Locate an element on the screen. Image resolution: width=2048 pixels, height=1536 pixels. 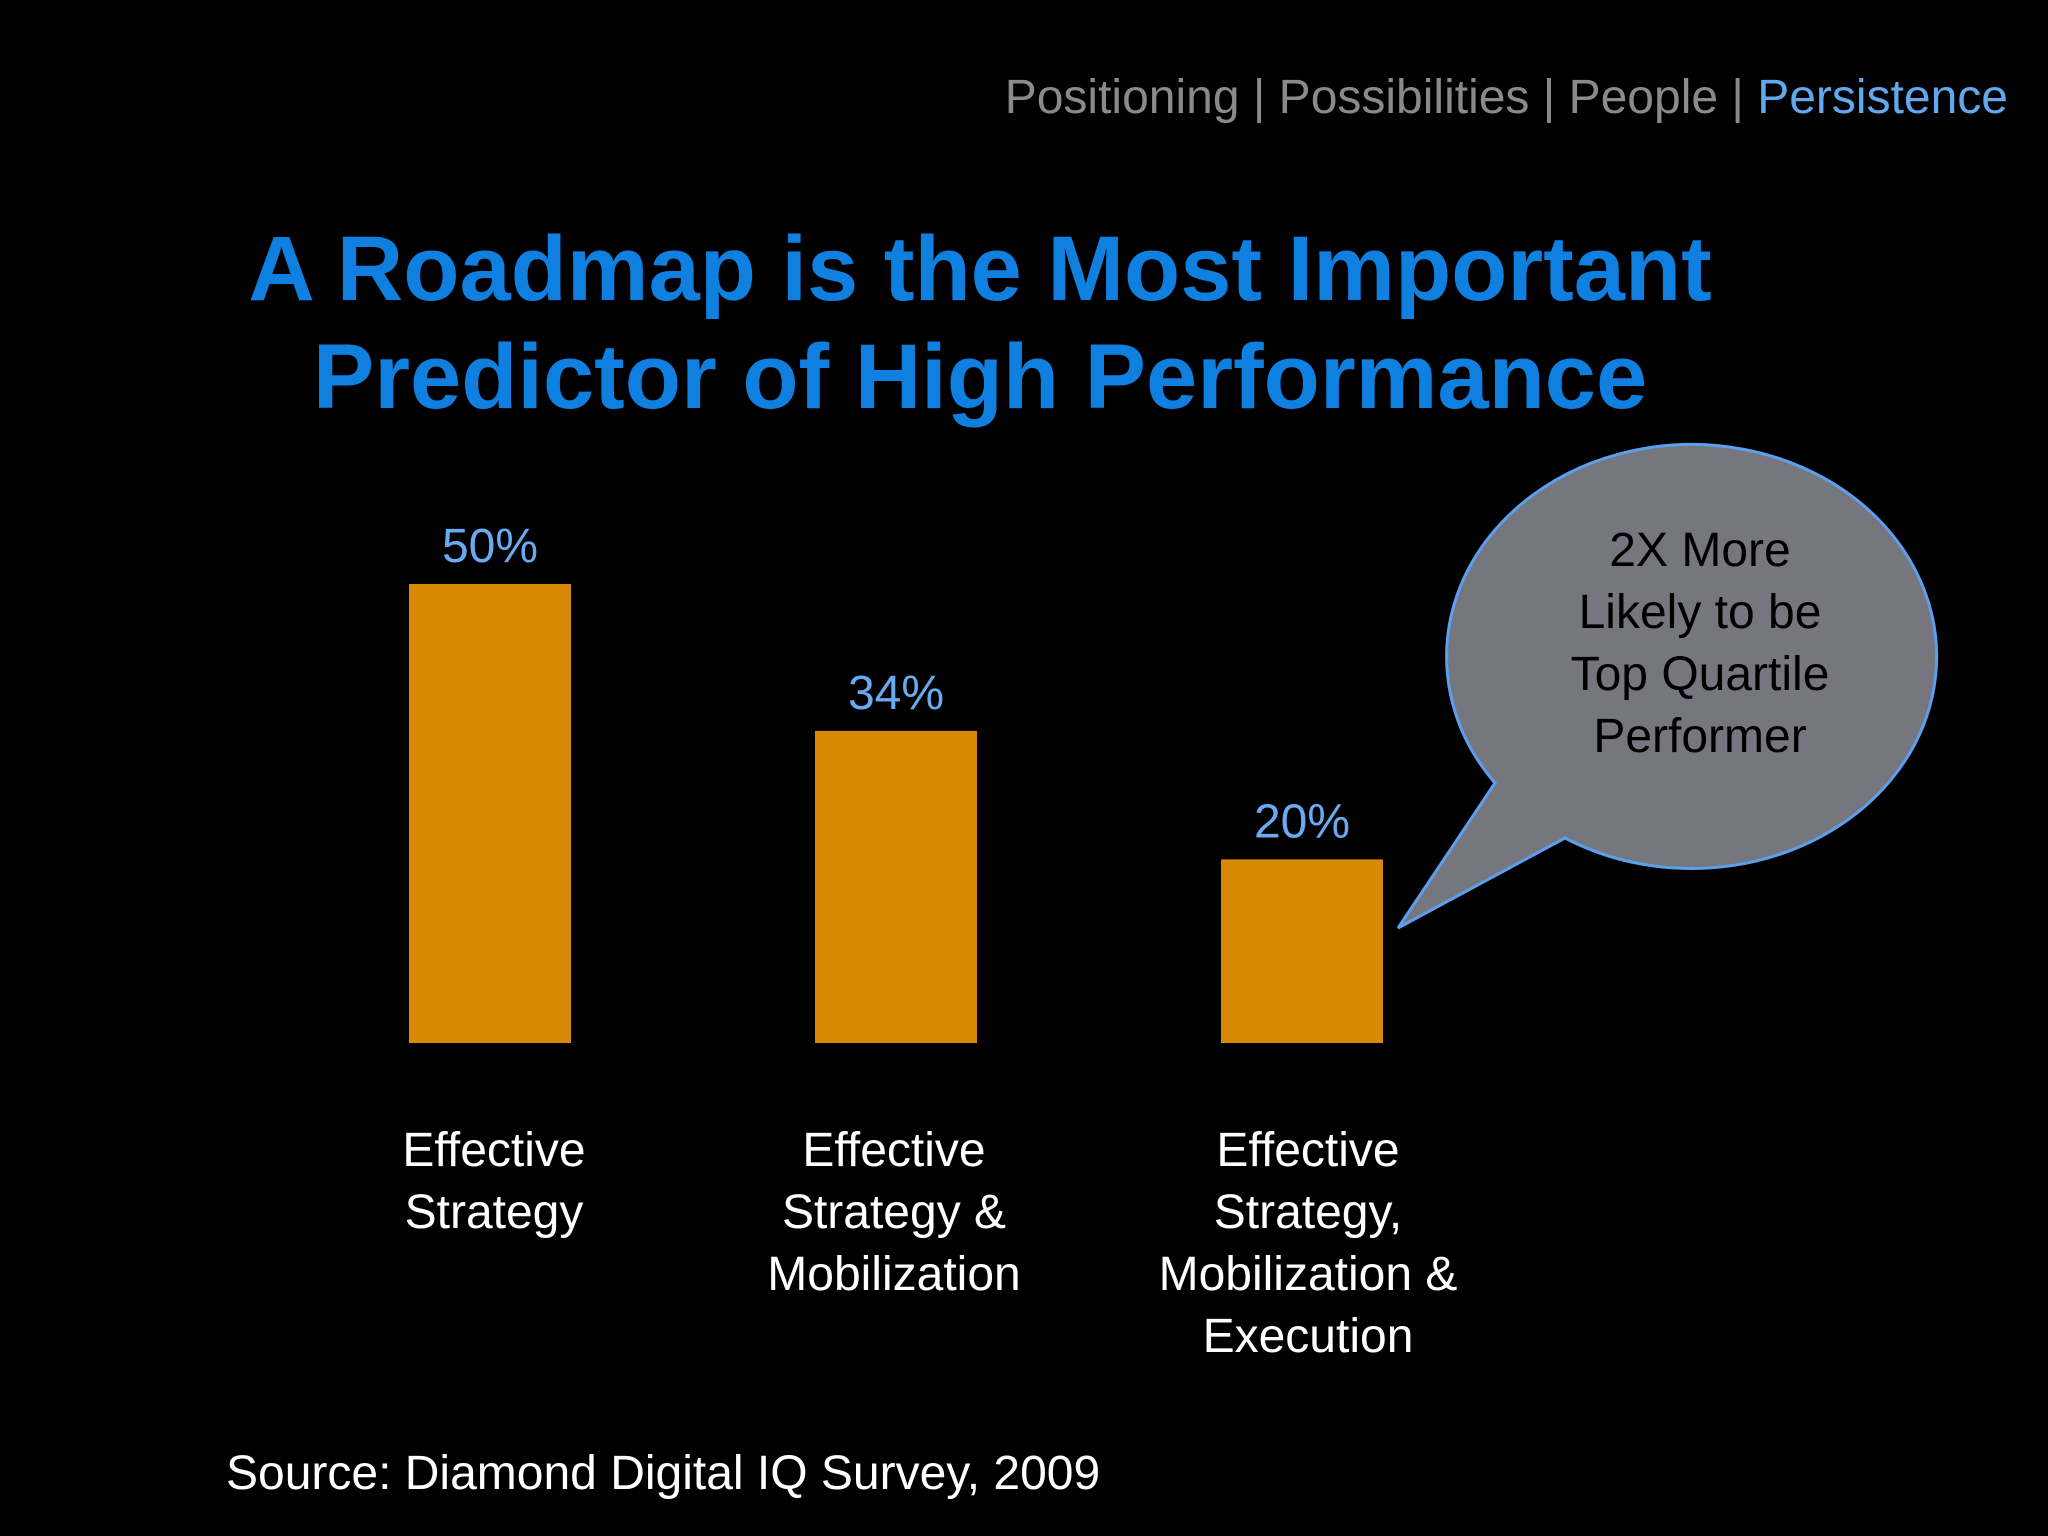
category-label: Effective Strategy is located at coordinates (494, 1182).